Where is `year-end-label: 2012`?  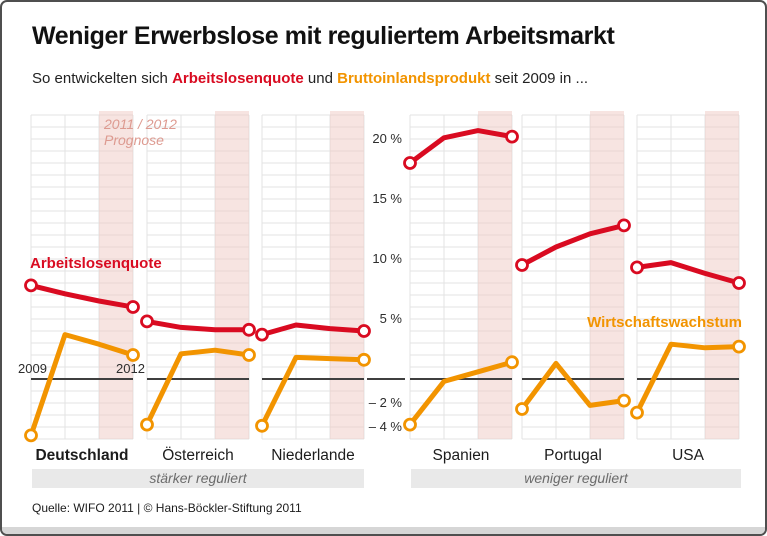
year-end-label: 2012 is located at coordinates (130, 368).